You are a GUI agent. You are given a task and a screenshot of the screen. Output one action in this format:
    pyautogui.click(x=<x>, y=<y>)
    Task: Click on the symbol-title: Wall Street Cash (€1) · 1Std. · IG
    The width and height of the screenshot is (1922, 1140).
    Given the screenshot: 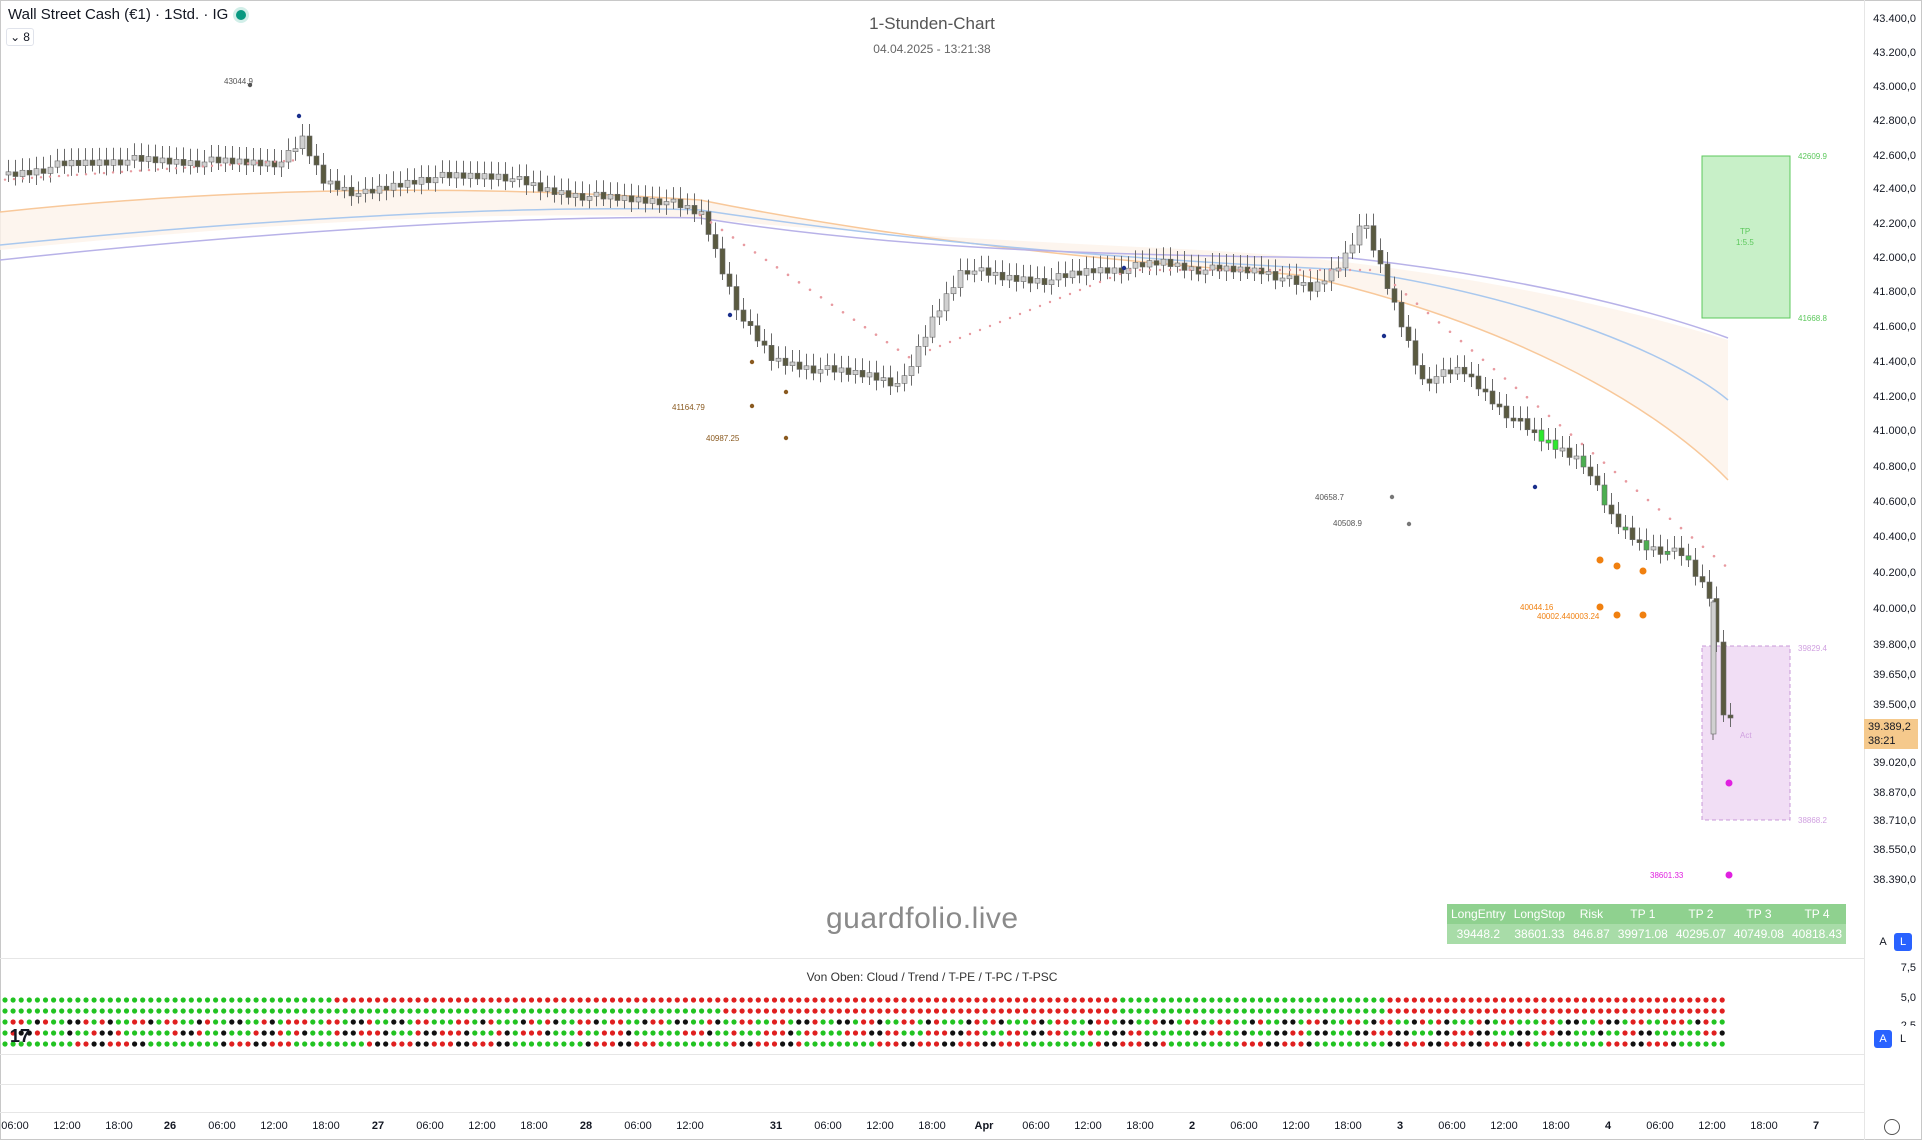 What is the action you would take?
    pyautogui.click(x=118, y=14)
    